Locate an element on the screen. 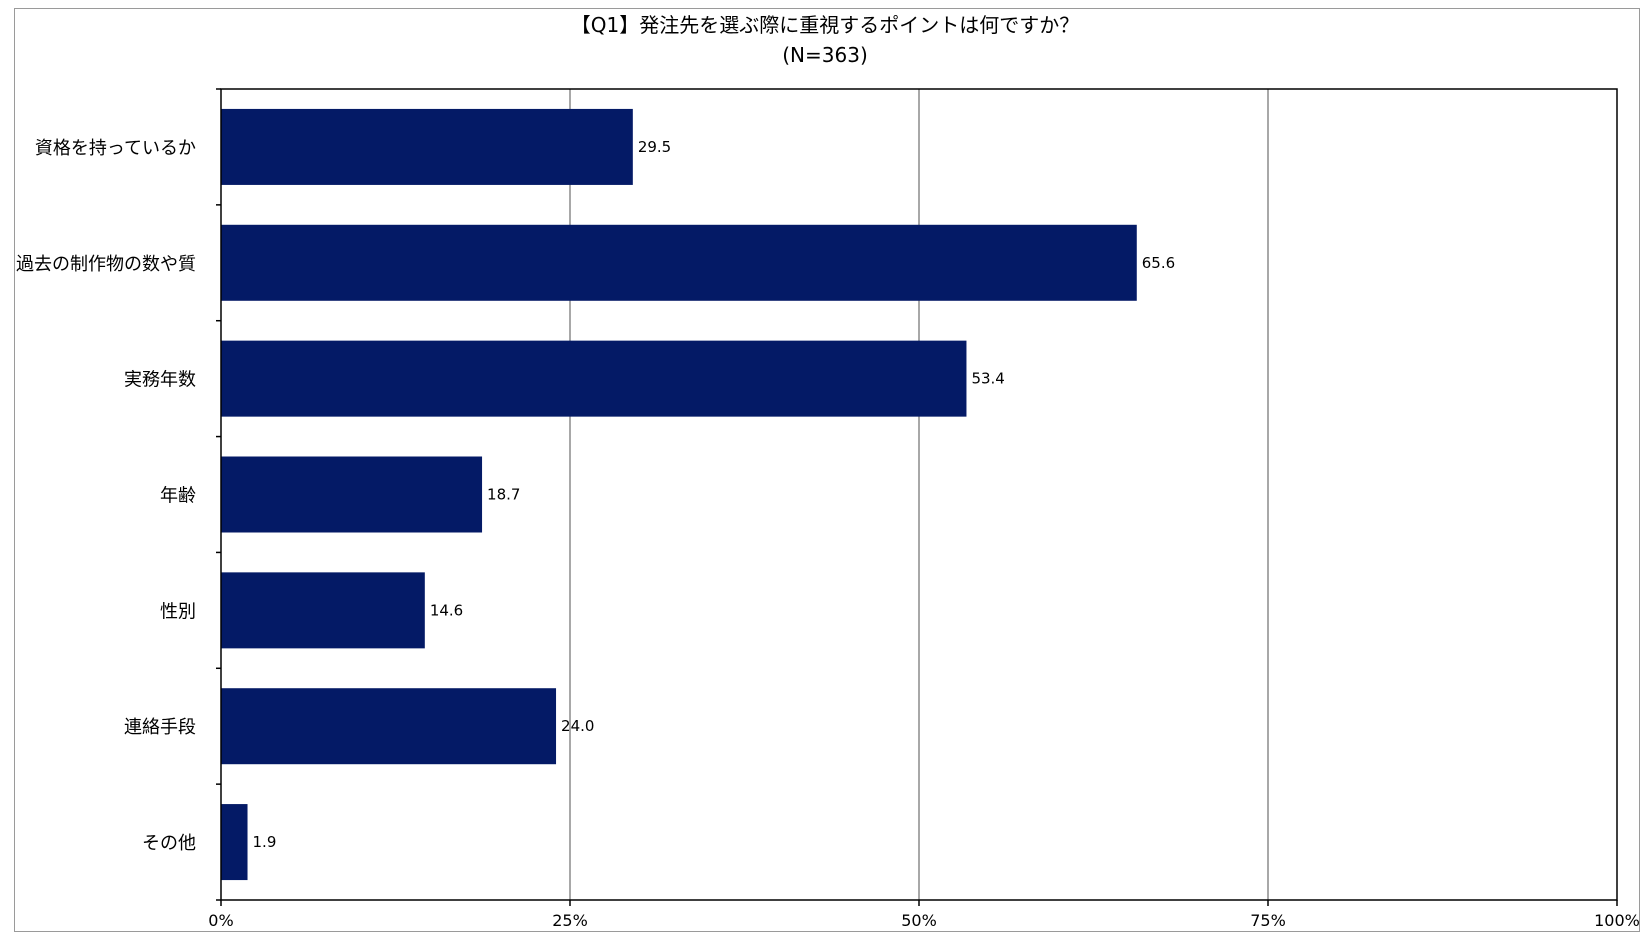  bar-value-label: 18.7 is located at coordinates (503, 495).